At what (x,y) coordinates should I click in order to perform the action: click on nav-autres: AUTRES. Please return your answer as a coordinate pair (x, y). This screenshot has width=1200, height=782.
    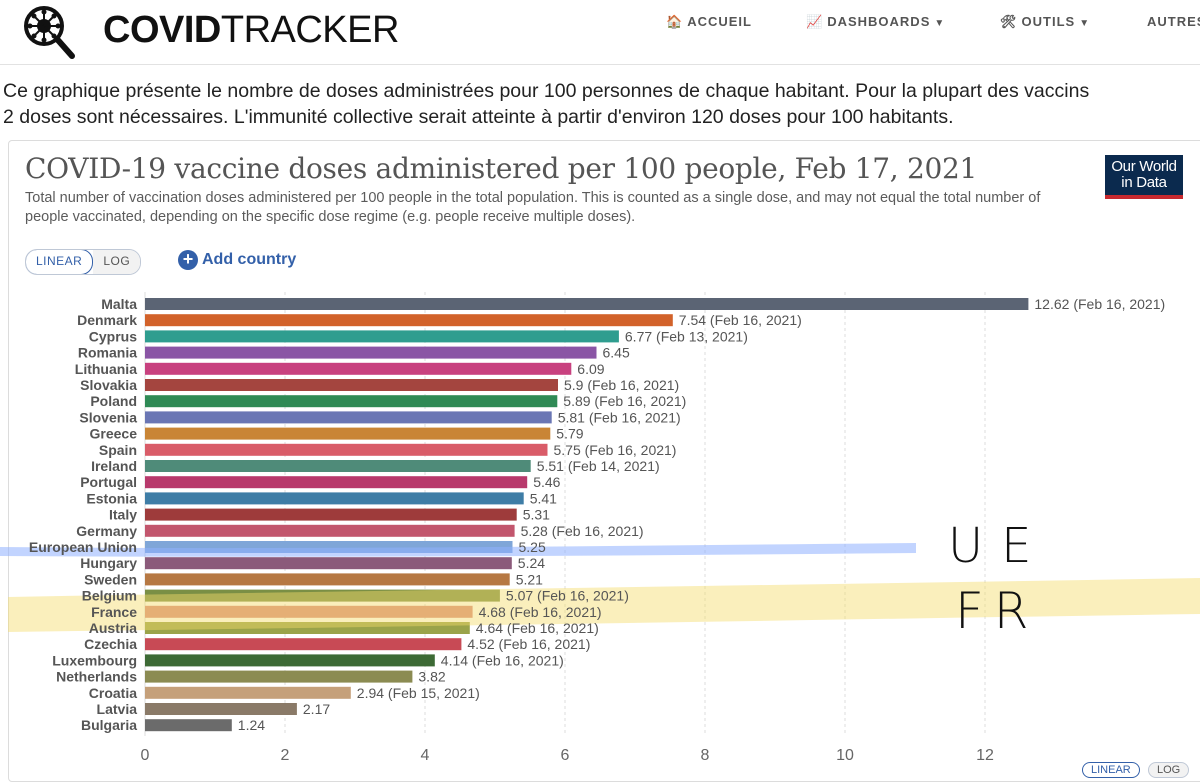
    Looking at the image, I should click on (1173, 21).